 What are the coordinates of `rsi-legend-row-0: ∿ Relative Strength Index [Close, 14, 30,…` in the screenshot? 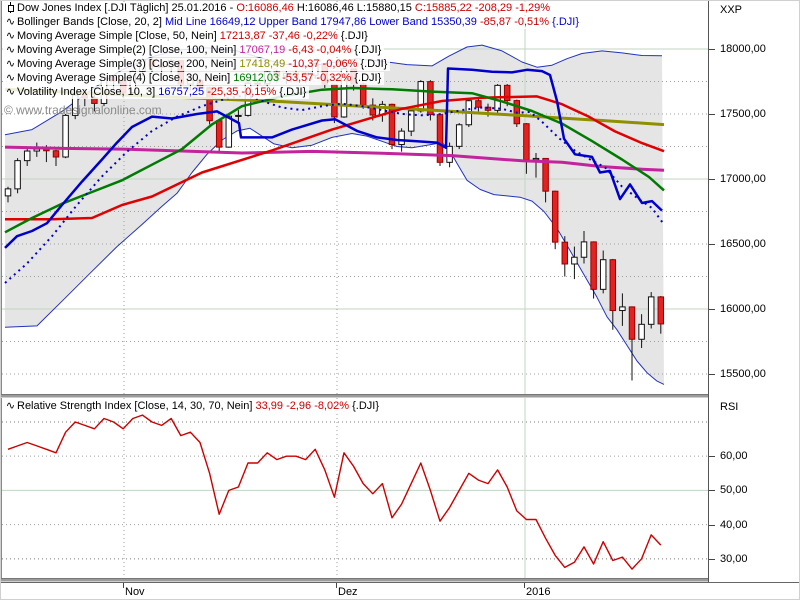 It's located at (193, 406).